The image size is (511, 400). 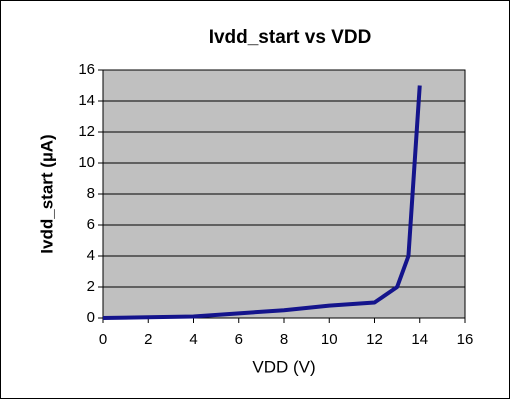 What do you see at coordinates (193, 339) in the screenshot?
I see `x-tick-label: 4` at bounding box center [193, 339].